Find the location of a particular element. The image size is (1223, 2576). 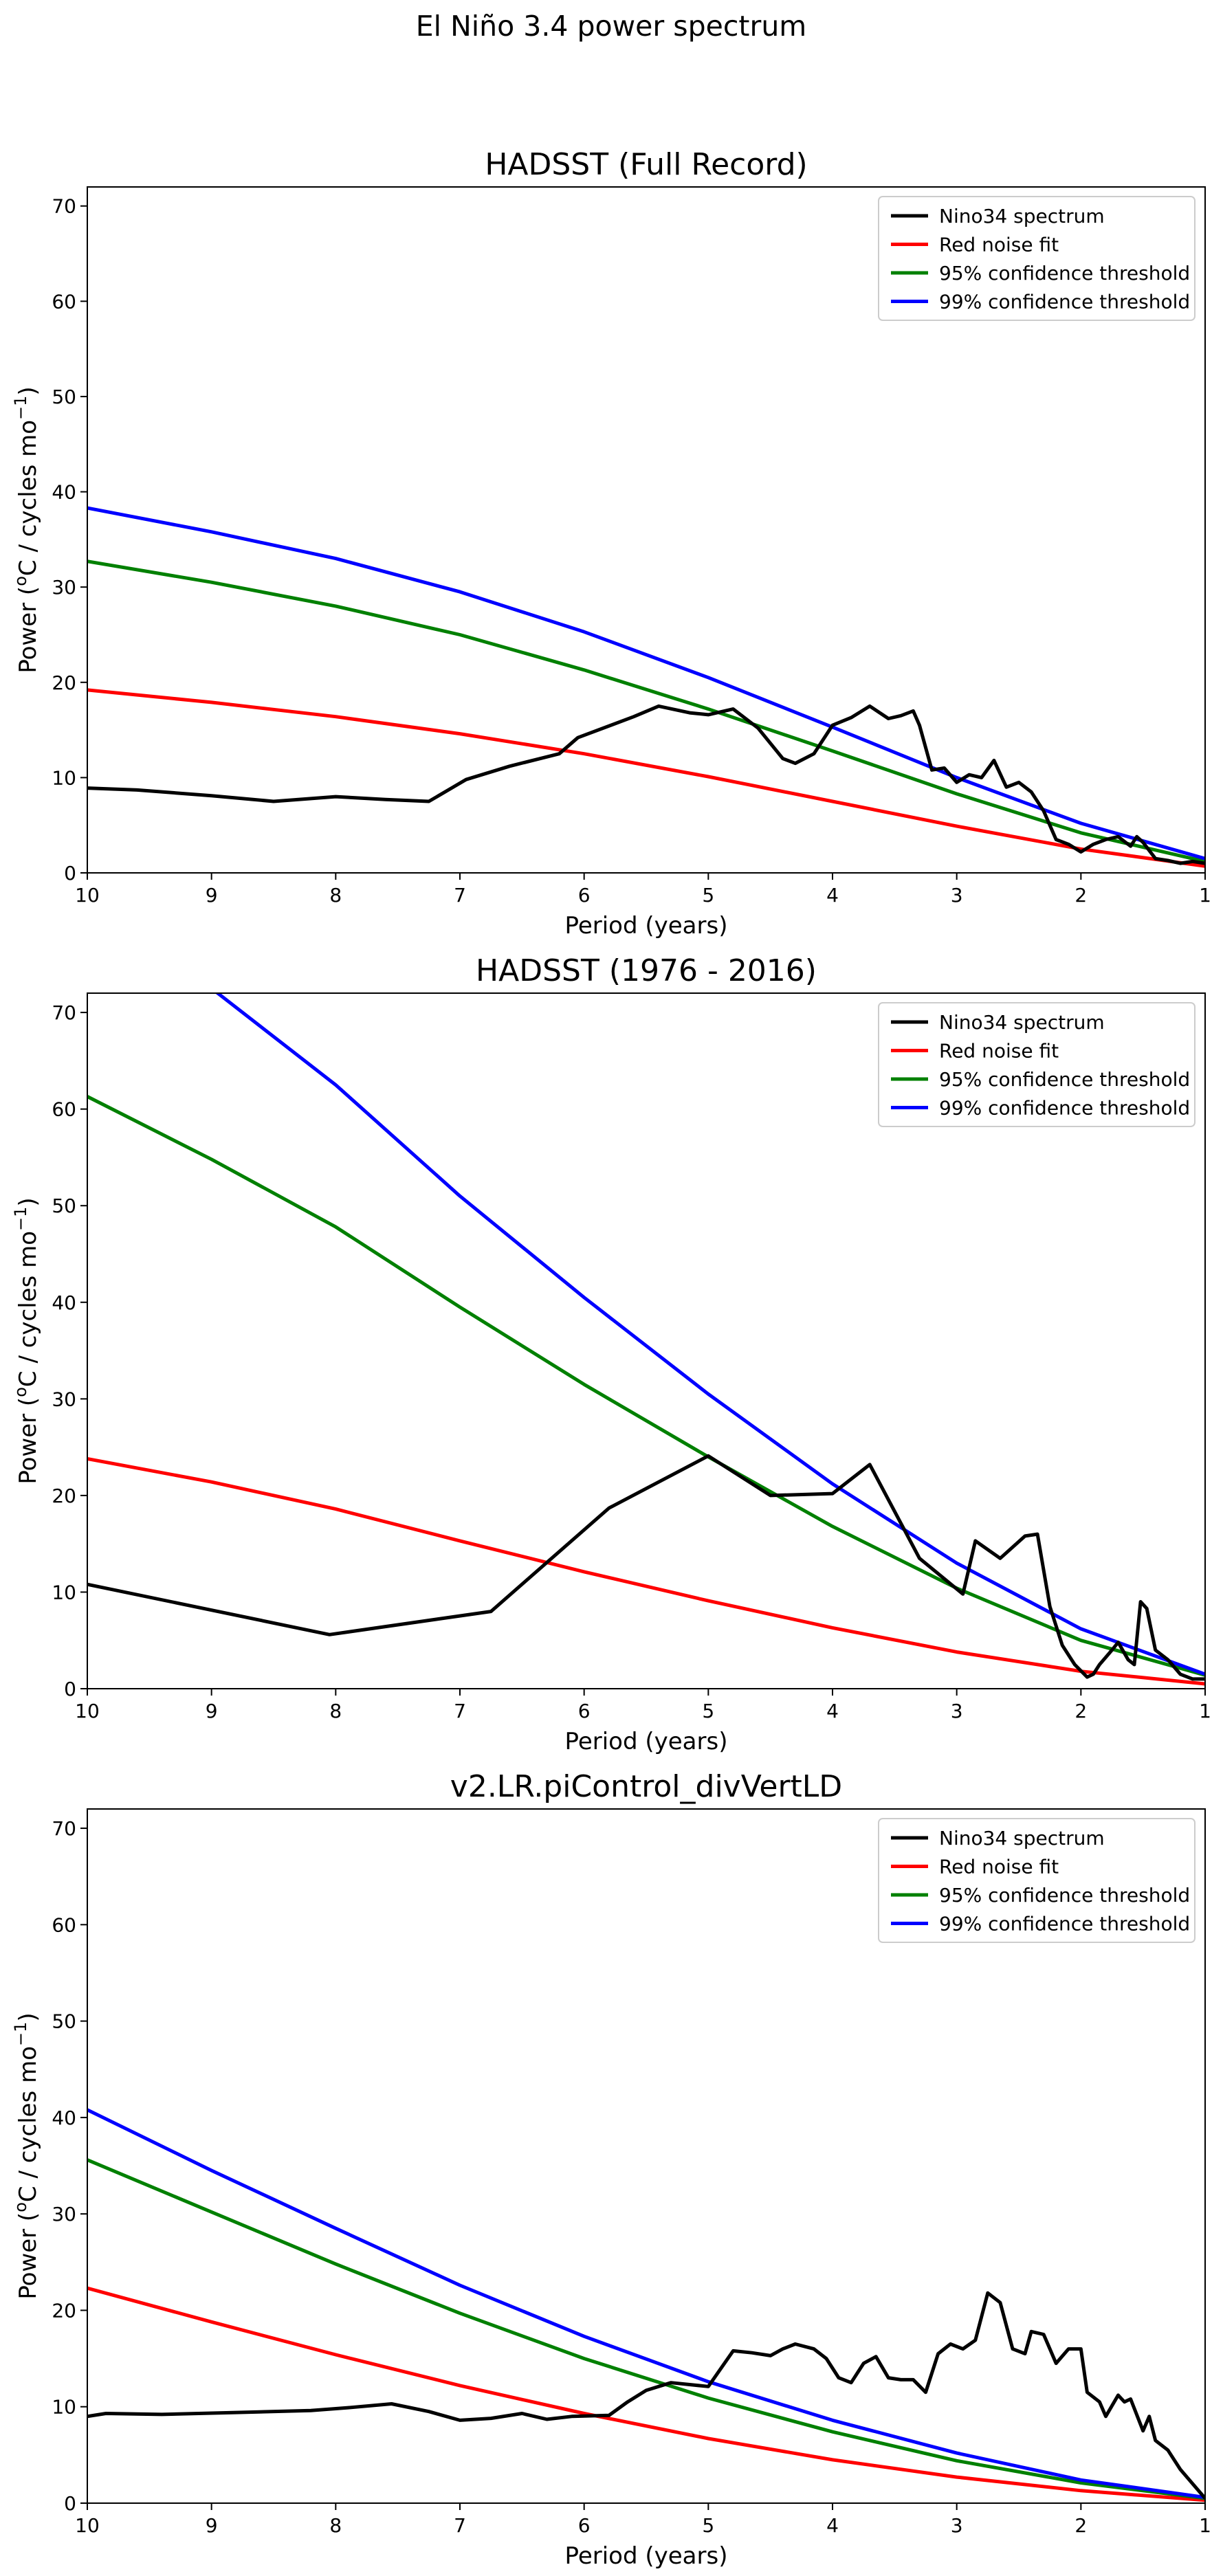

chart-title: HADSST (Full Record) is located at coordinates (646, 164).